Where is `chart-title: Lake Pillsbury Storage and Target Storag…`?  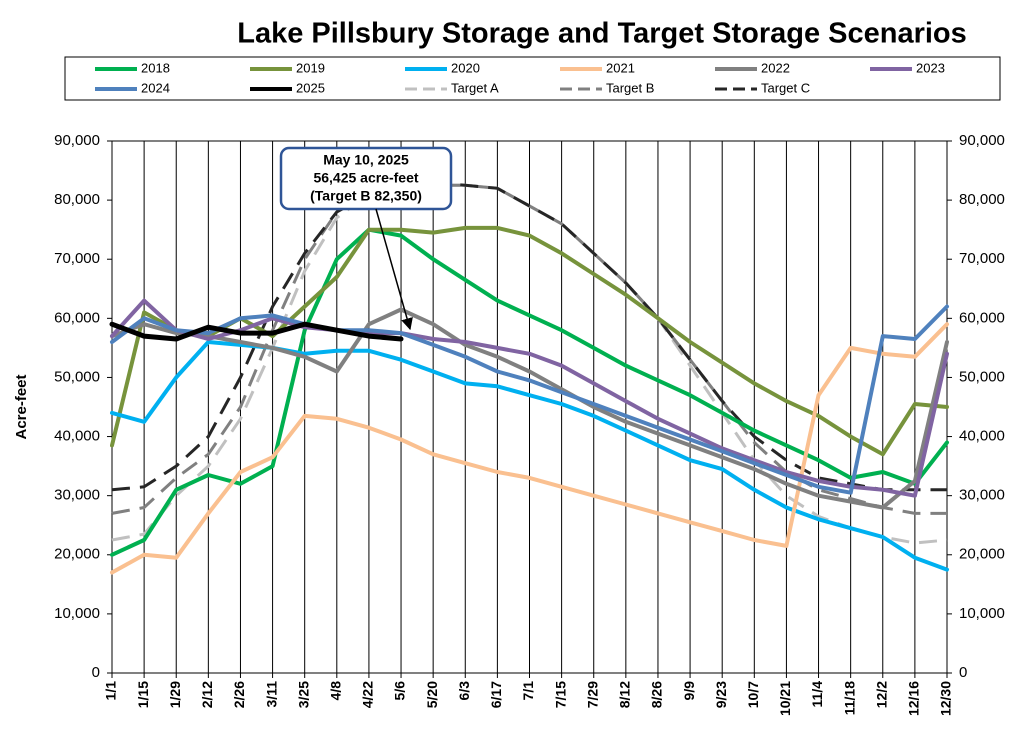
chart-title: Lake Pillsbury Storage and Target Storag… is located at coordinates (602, 34).